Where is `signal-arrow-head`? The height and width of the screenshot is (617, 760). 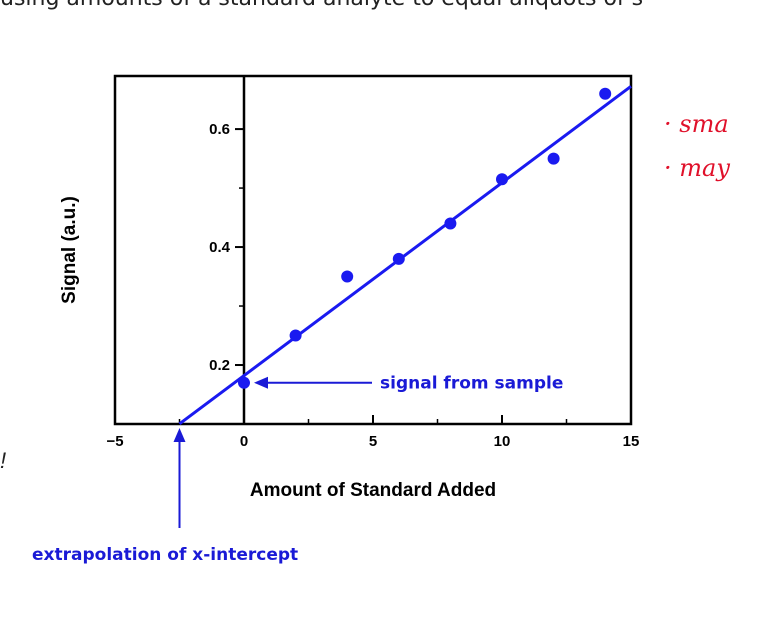 signal-arrow-head is located at coordinates (261, 382).